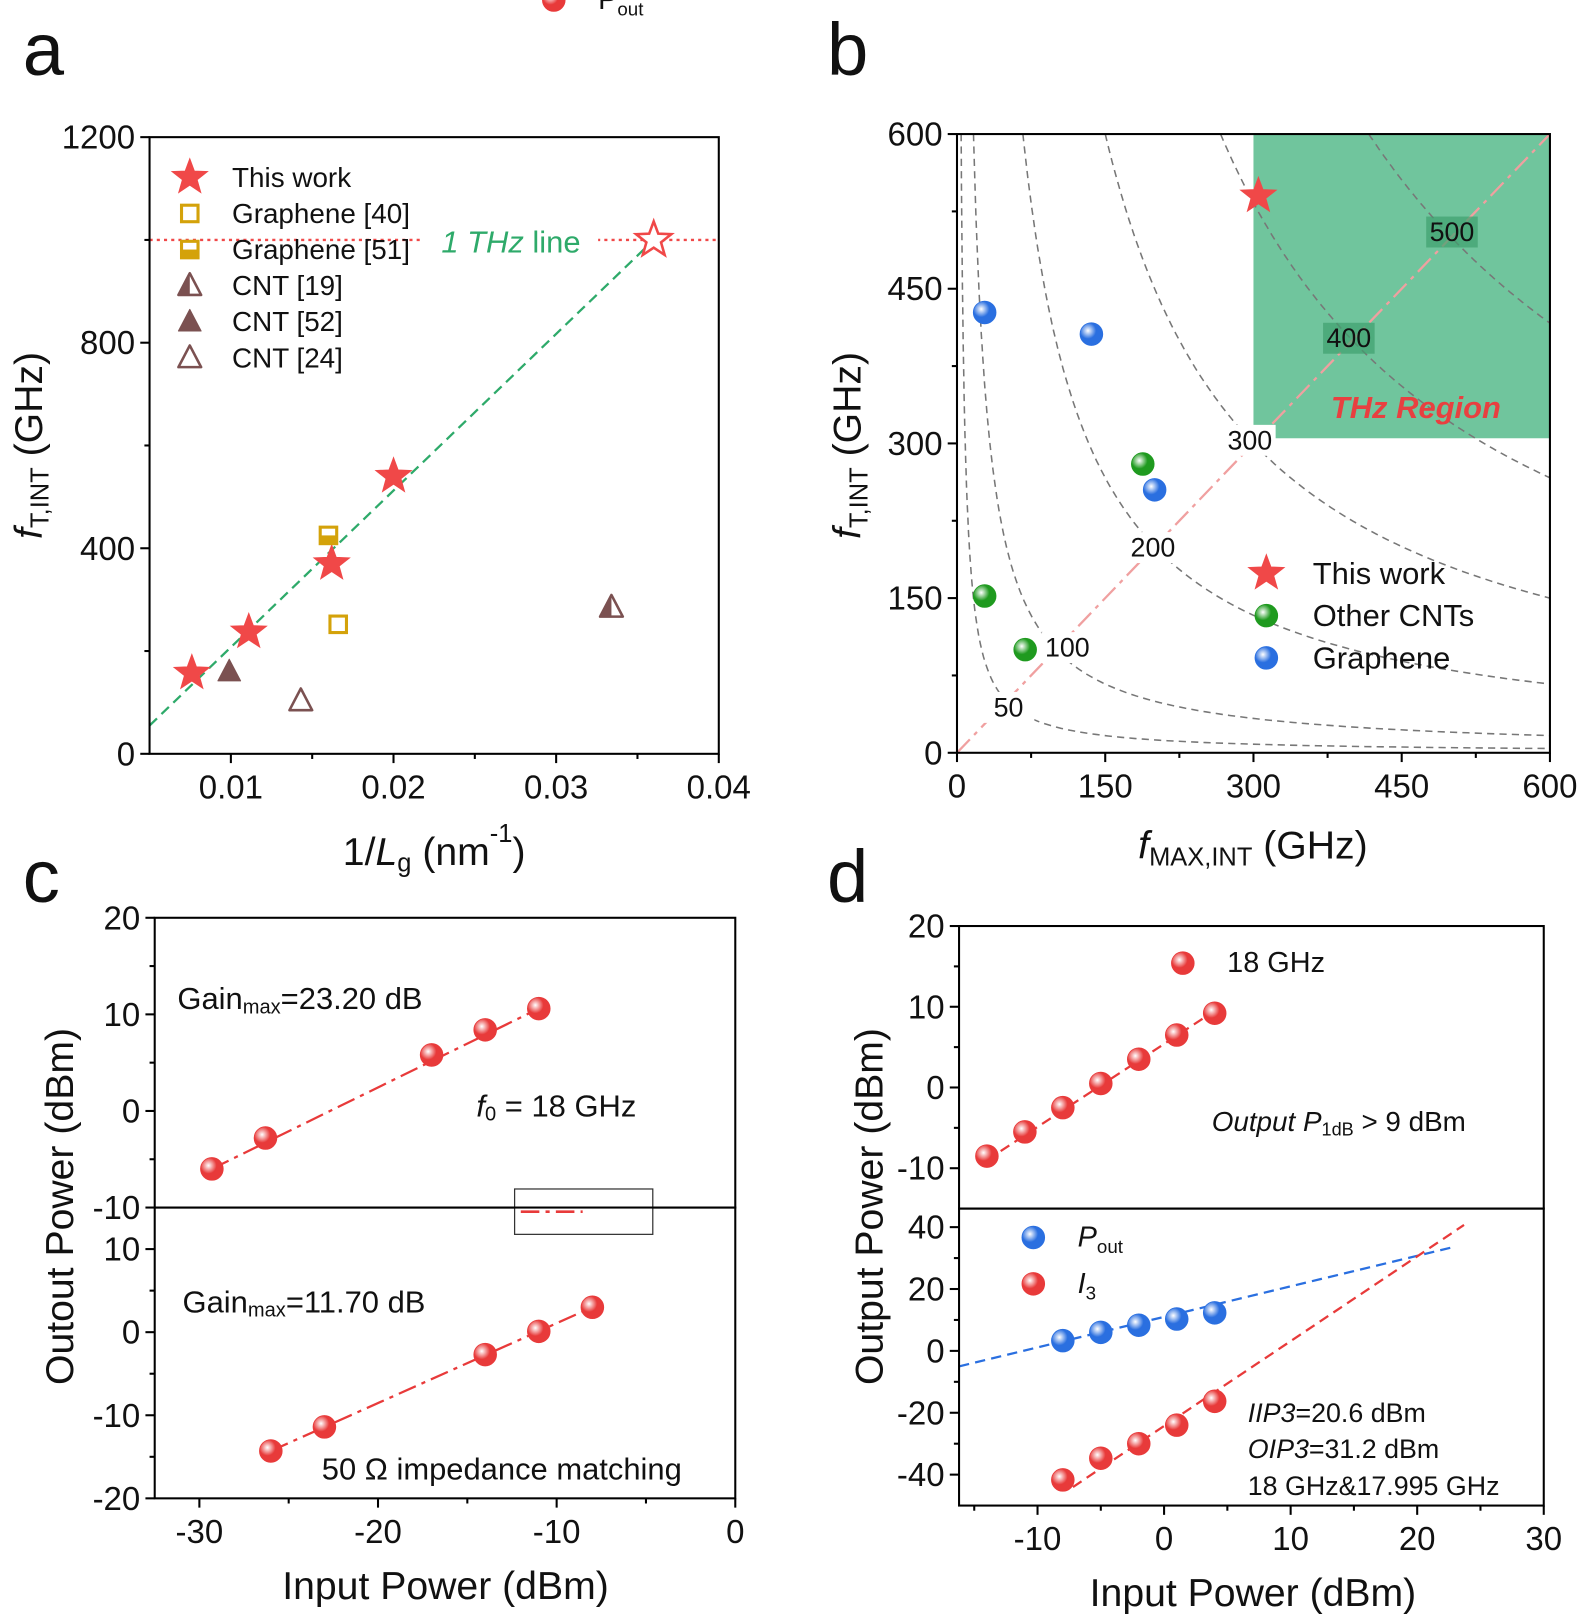 The height and width of the screenshot is (1619, 1584). I want to click on x-tick-label: 10, so click(1290, 1538).